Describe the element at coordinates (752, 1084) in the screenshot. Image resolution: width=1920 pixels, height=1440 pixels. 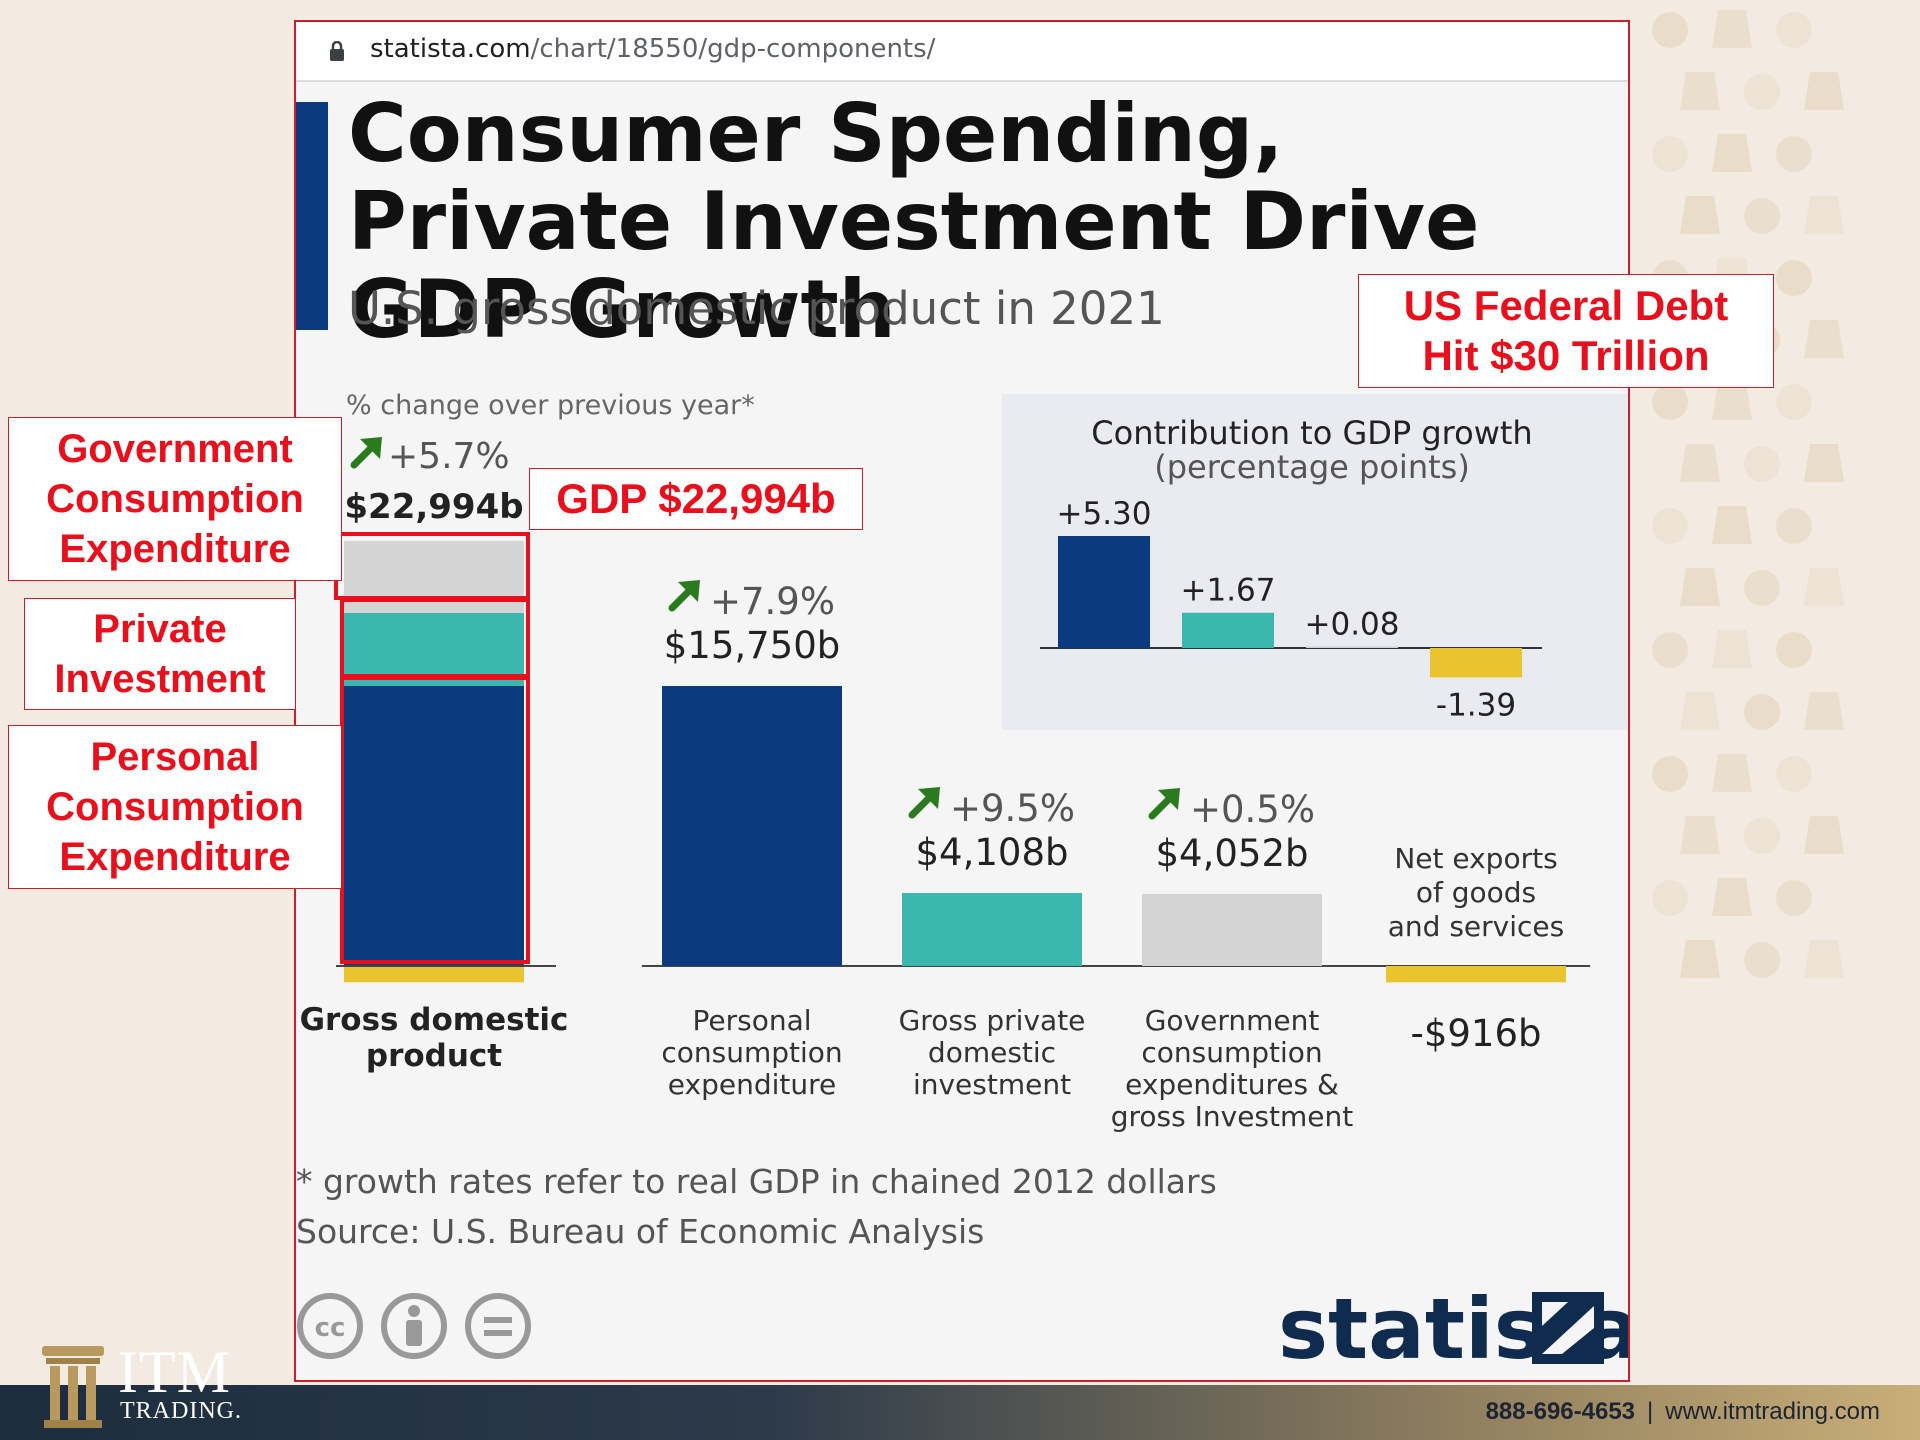
I see `component-category-label-1-3: expenditure` at that location.